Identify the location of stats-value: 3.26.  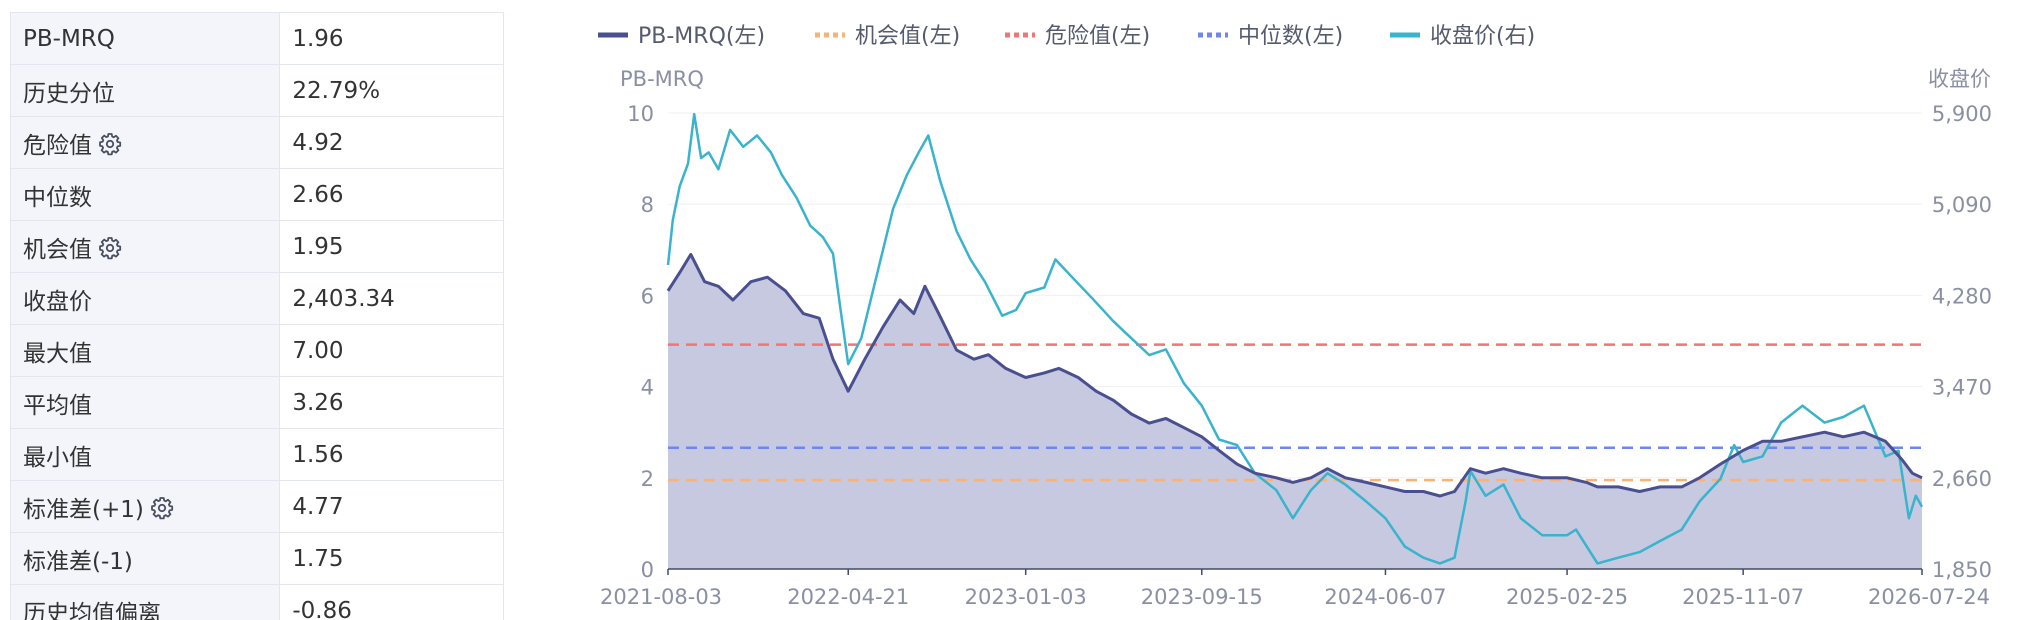
(391, 402).